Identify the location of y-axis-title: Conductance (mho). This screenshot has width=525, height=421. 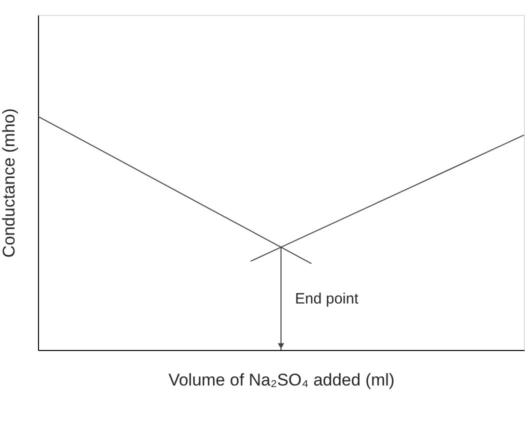
(9, 183).